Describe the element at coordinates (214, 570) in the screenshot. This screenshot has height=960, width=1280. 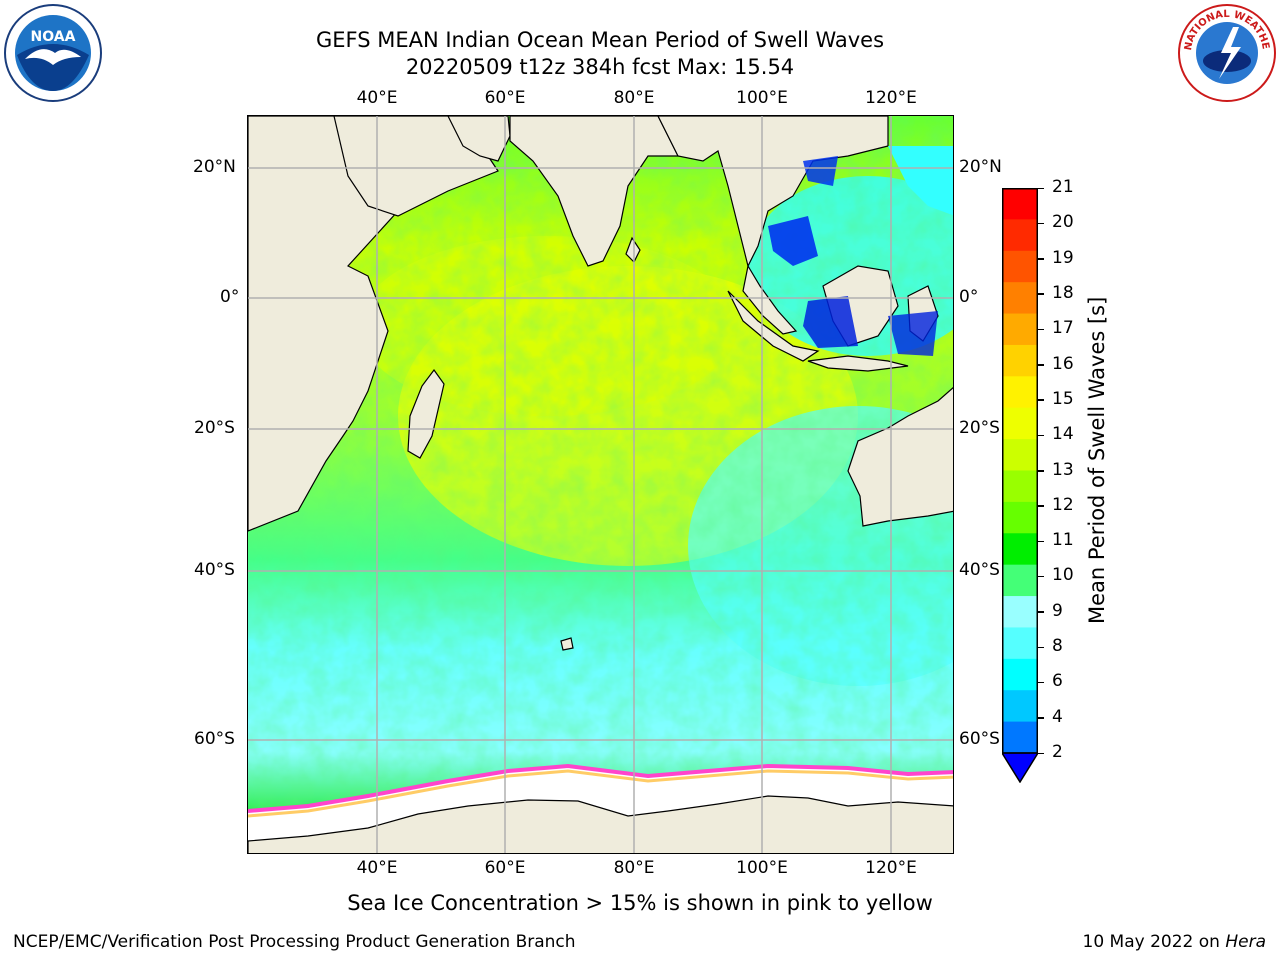
I see `left-lat-label: 40°S` at that location.